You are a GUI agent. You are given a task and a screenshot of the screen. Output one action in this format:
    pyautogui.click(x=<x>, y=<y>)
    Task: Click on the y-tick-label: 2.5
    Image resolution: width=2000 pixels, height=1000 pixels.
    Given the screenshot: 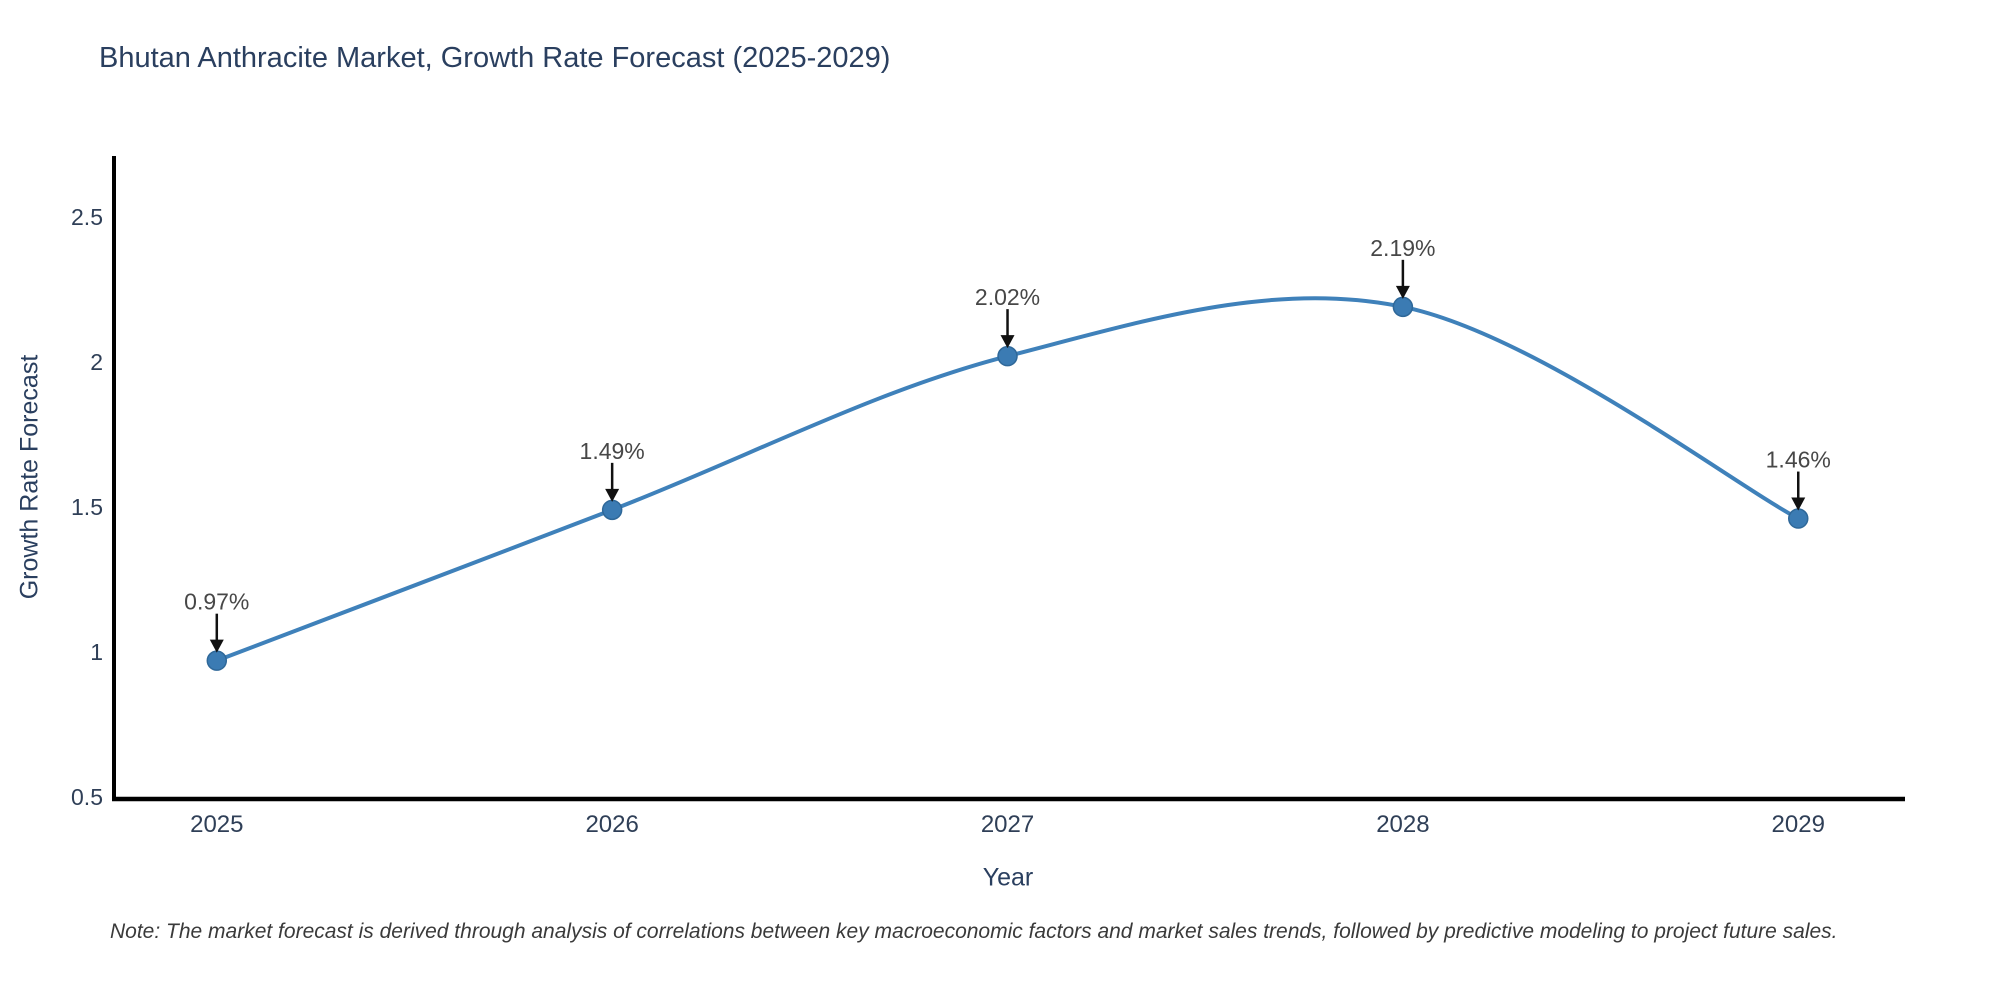 What is the action you would take?
    pyautogui.click(x=87, y=217)
    